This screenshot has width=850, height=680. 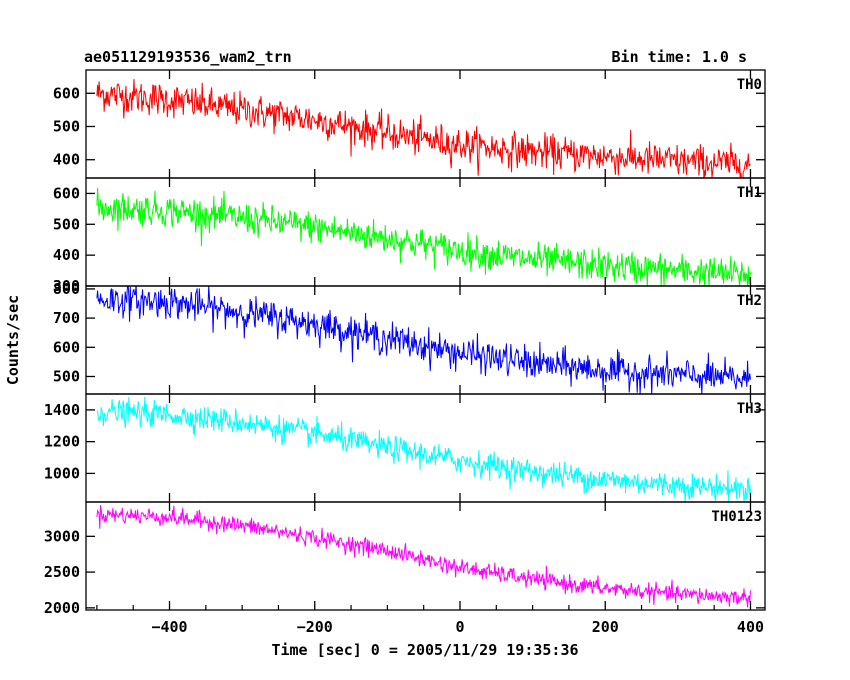 I want to click on bin-time-label: Bin time: 1.0 s, so click(x=679, y=57).